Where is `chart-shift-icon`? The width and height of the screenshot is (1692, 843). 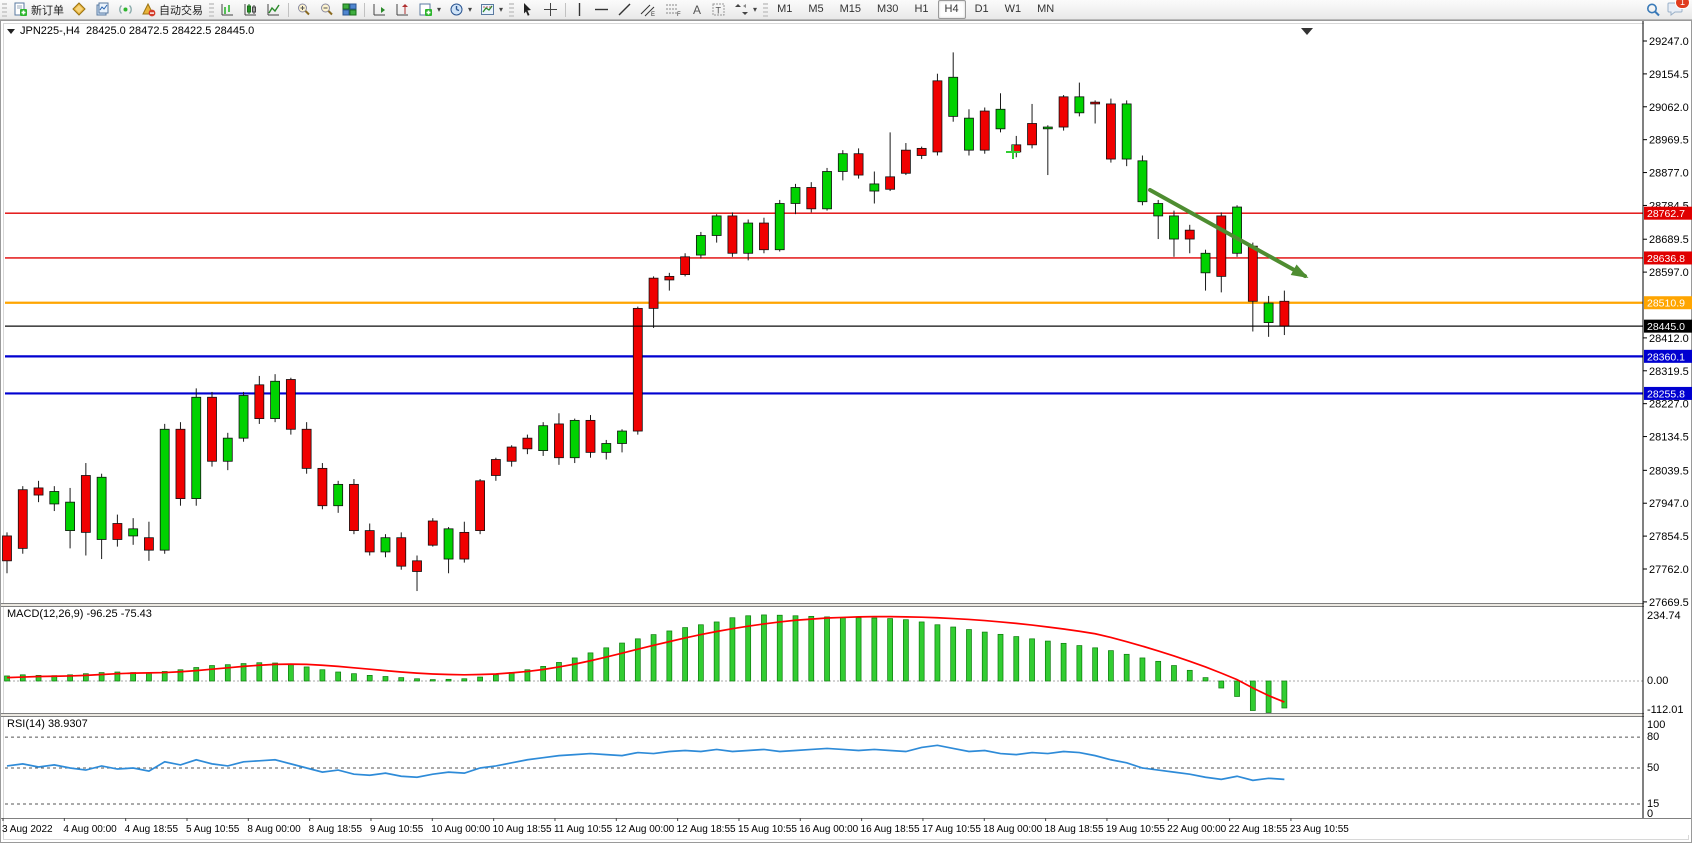
chart-shift-icon is located at coordinates (402, 9).